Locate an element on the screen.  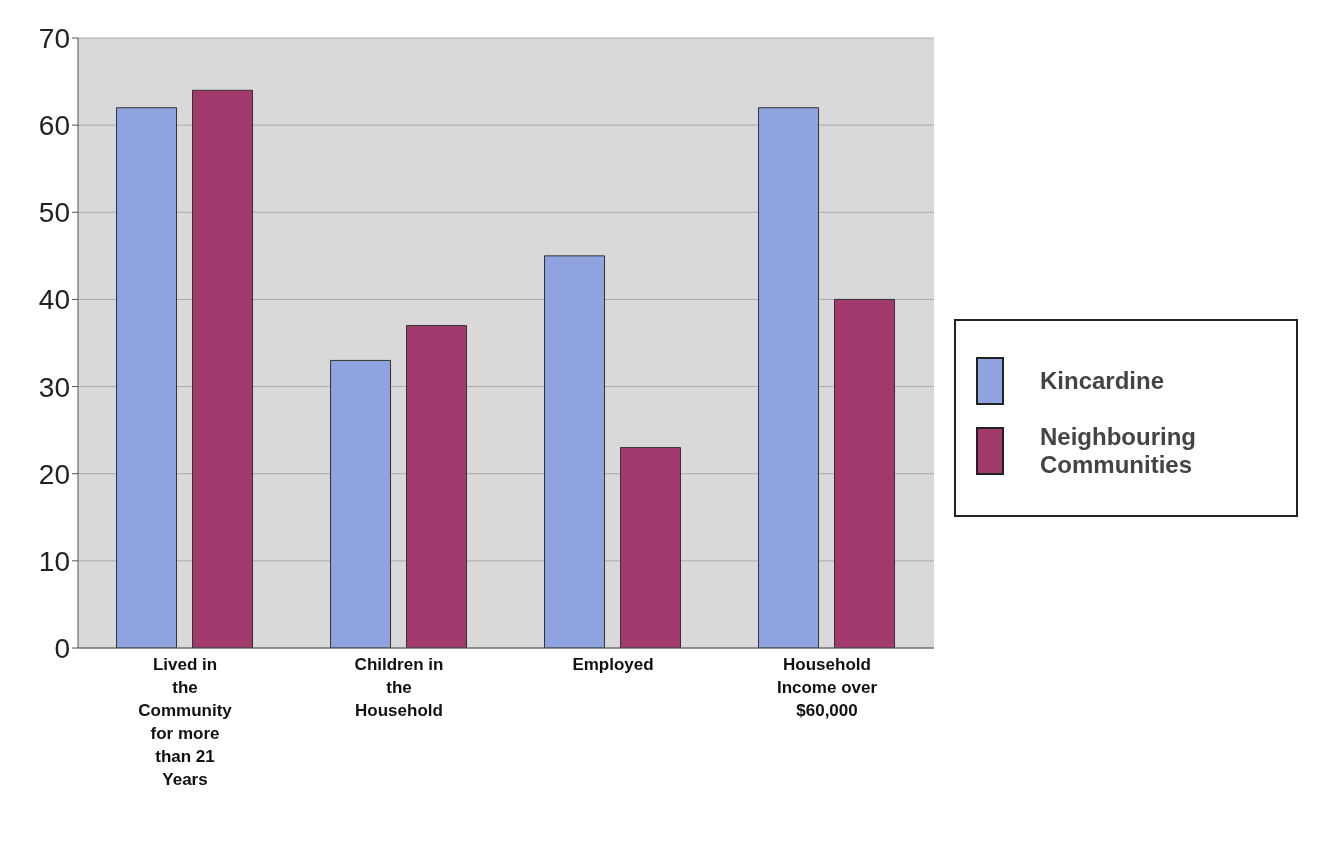
x-tick-label: Household Income over $60,000 is located at coordinates (827, 687).